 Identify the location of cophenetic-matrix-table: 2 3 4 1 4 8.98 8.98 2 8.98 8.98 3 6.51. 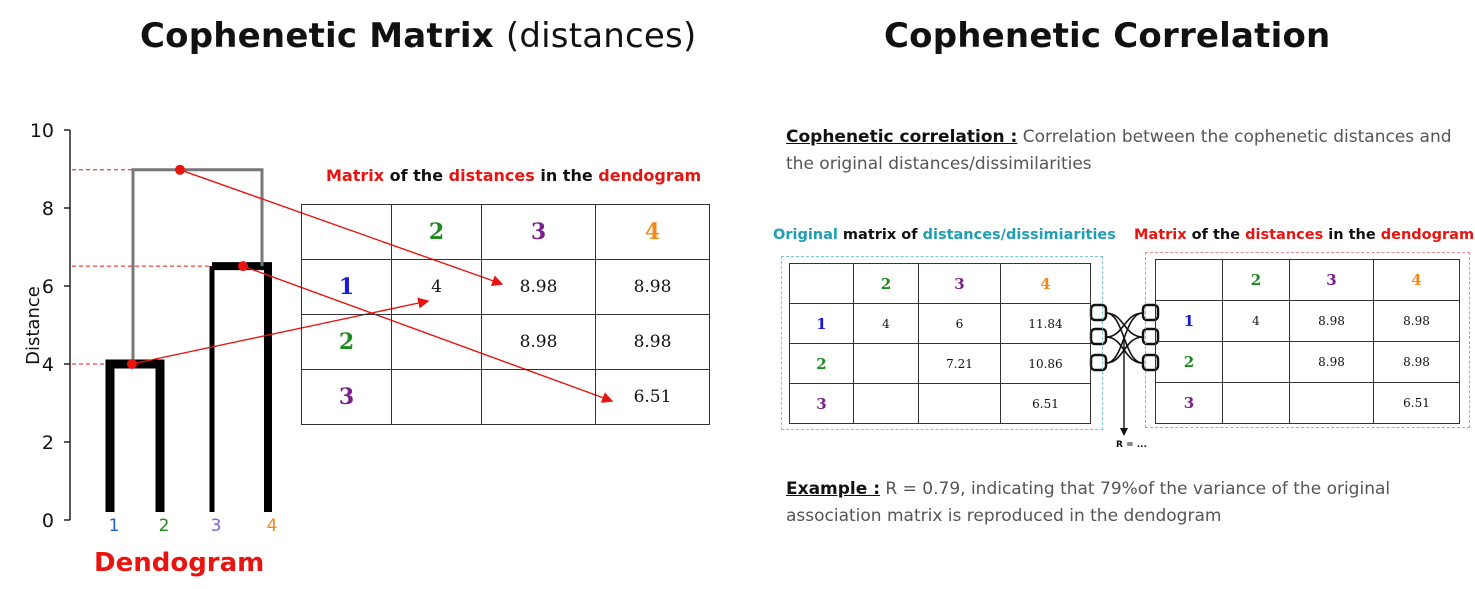
(505, 314).